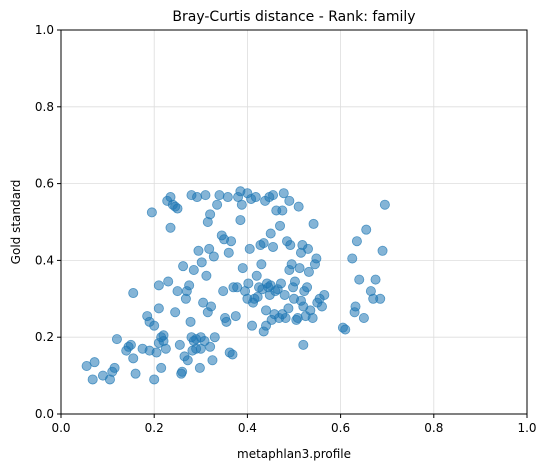 The image size is (547, 468). Describe the element at coordinates (44, 260) in the screenshot. I see `y-tick-label: 0.4` at that location.